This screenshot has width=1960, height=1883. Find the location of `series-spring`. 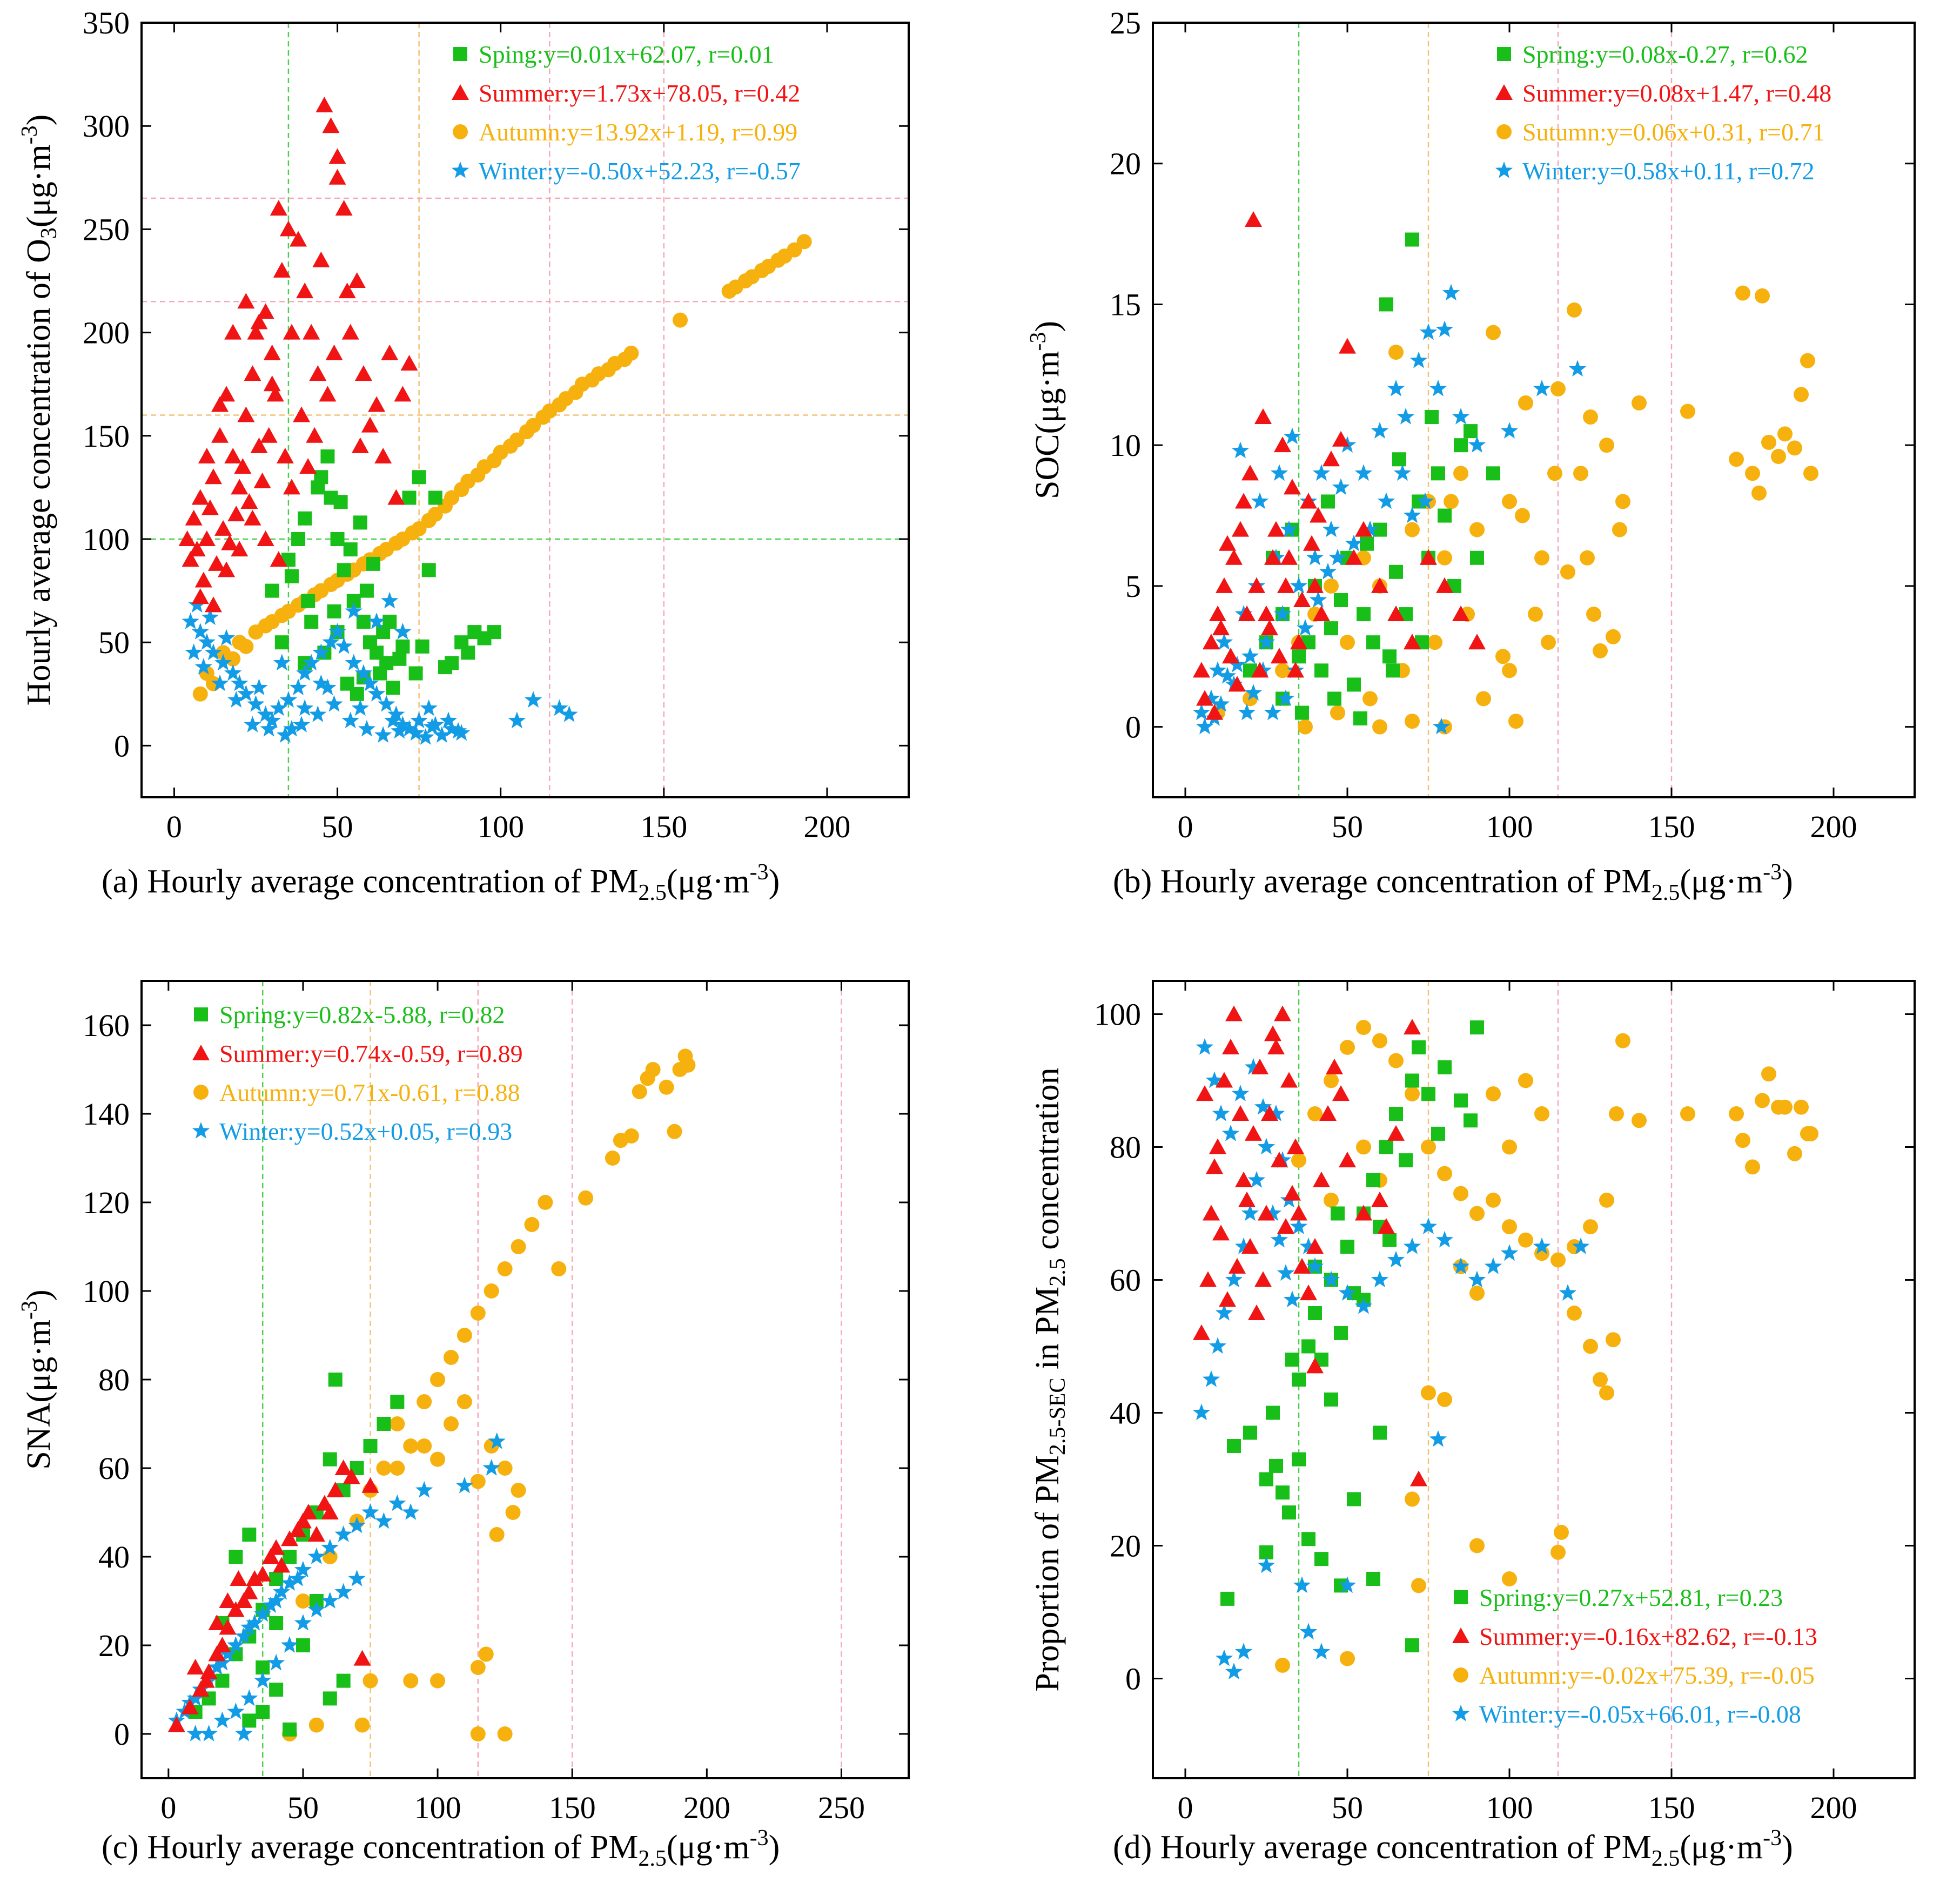

series-spring is located at coordinates (1352, 1336).